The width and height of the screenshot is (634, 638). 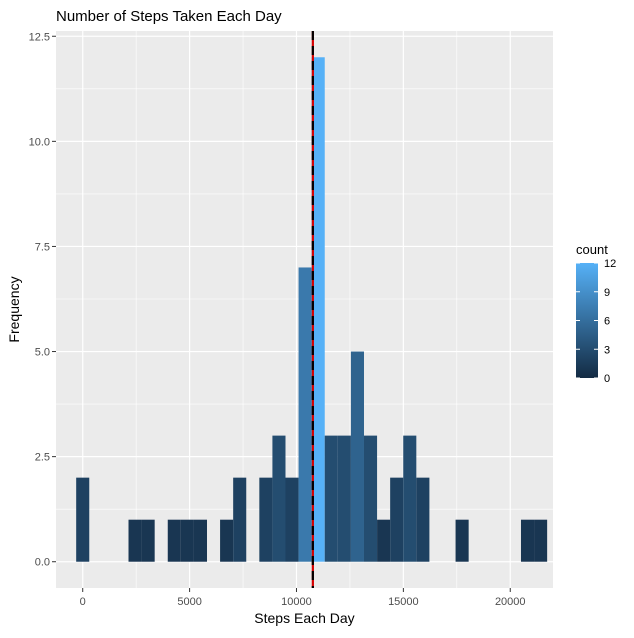 What do you see at coordinates (607, 293) in the screenshot?
I see `legend-tick-label: 9` at bounding box center [607, 293].